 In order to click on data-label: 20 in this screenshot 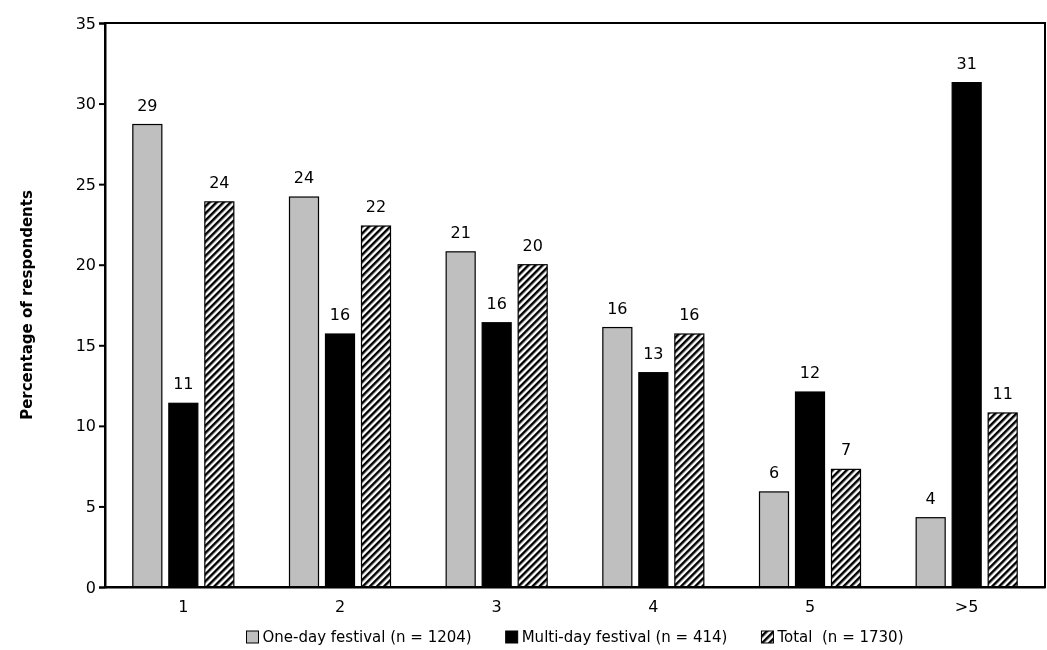, I will do `click(532, 245)`.